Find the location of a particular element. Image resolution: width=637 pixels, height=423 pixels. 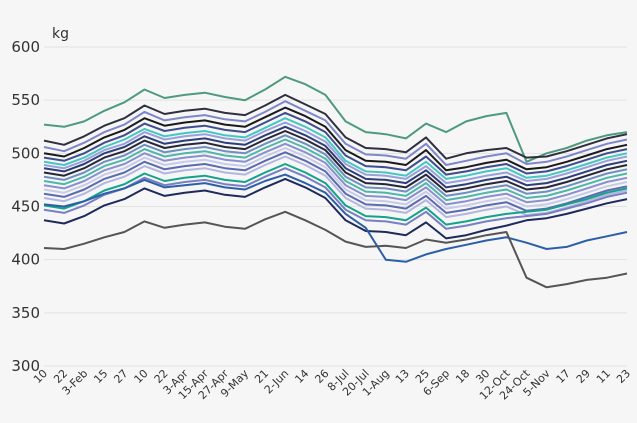

y-axis-unit-label: kg is located at coordinates (60, 34).